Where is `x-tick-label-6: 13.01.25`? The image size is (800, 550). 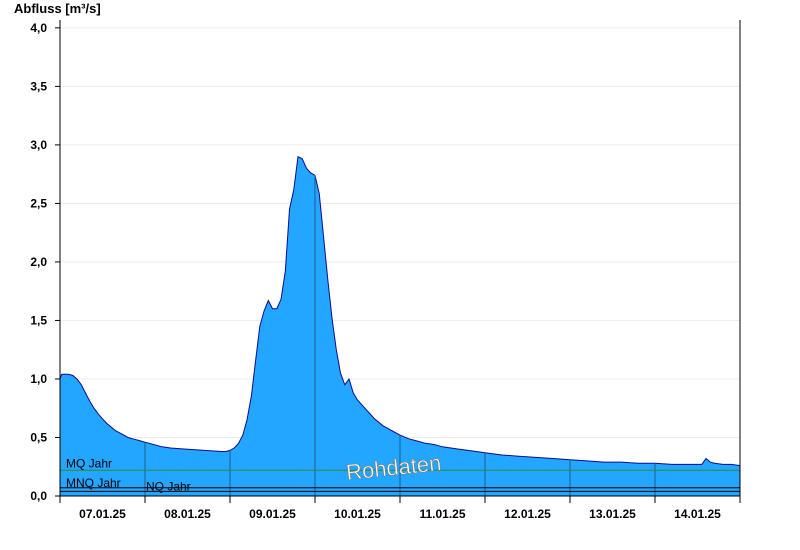
x-tick-label-6: 13.01.25 is located at coordinates (612, 514).